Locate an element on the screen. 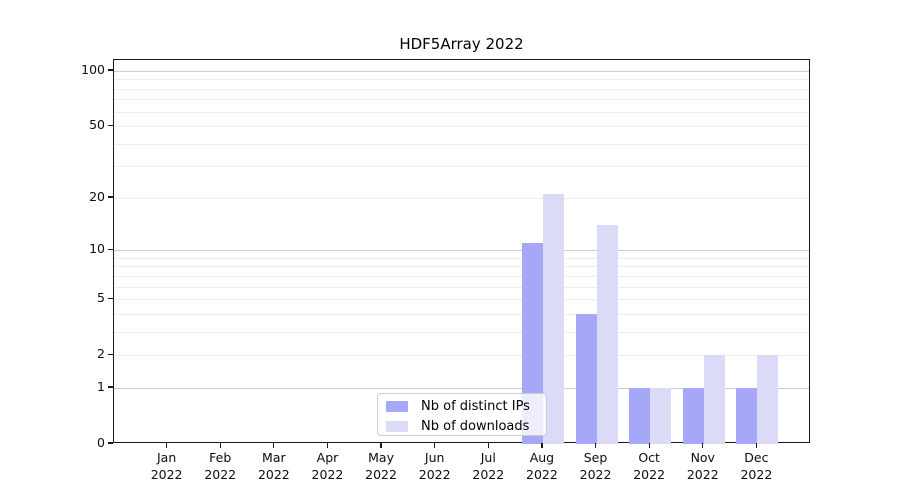  bar-distinct-ips-Dec is located at coordinates (747, 415).